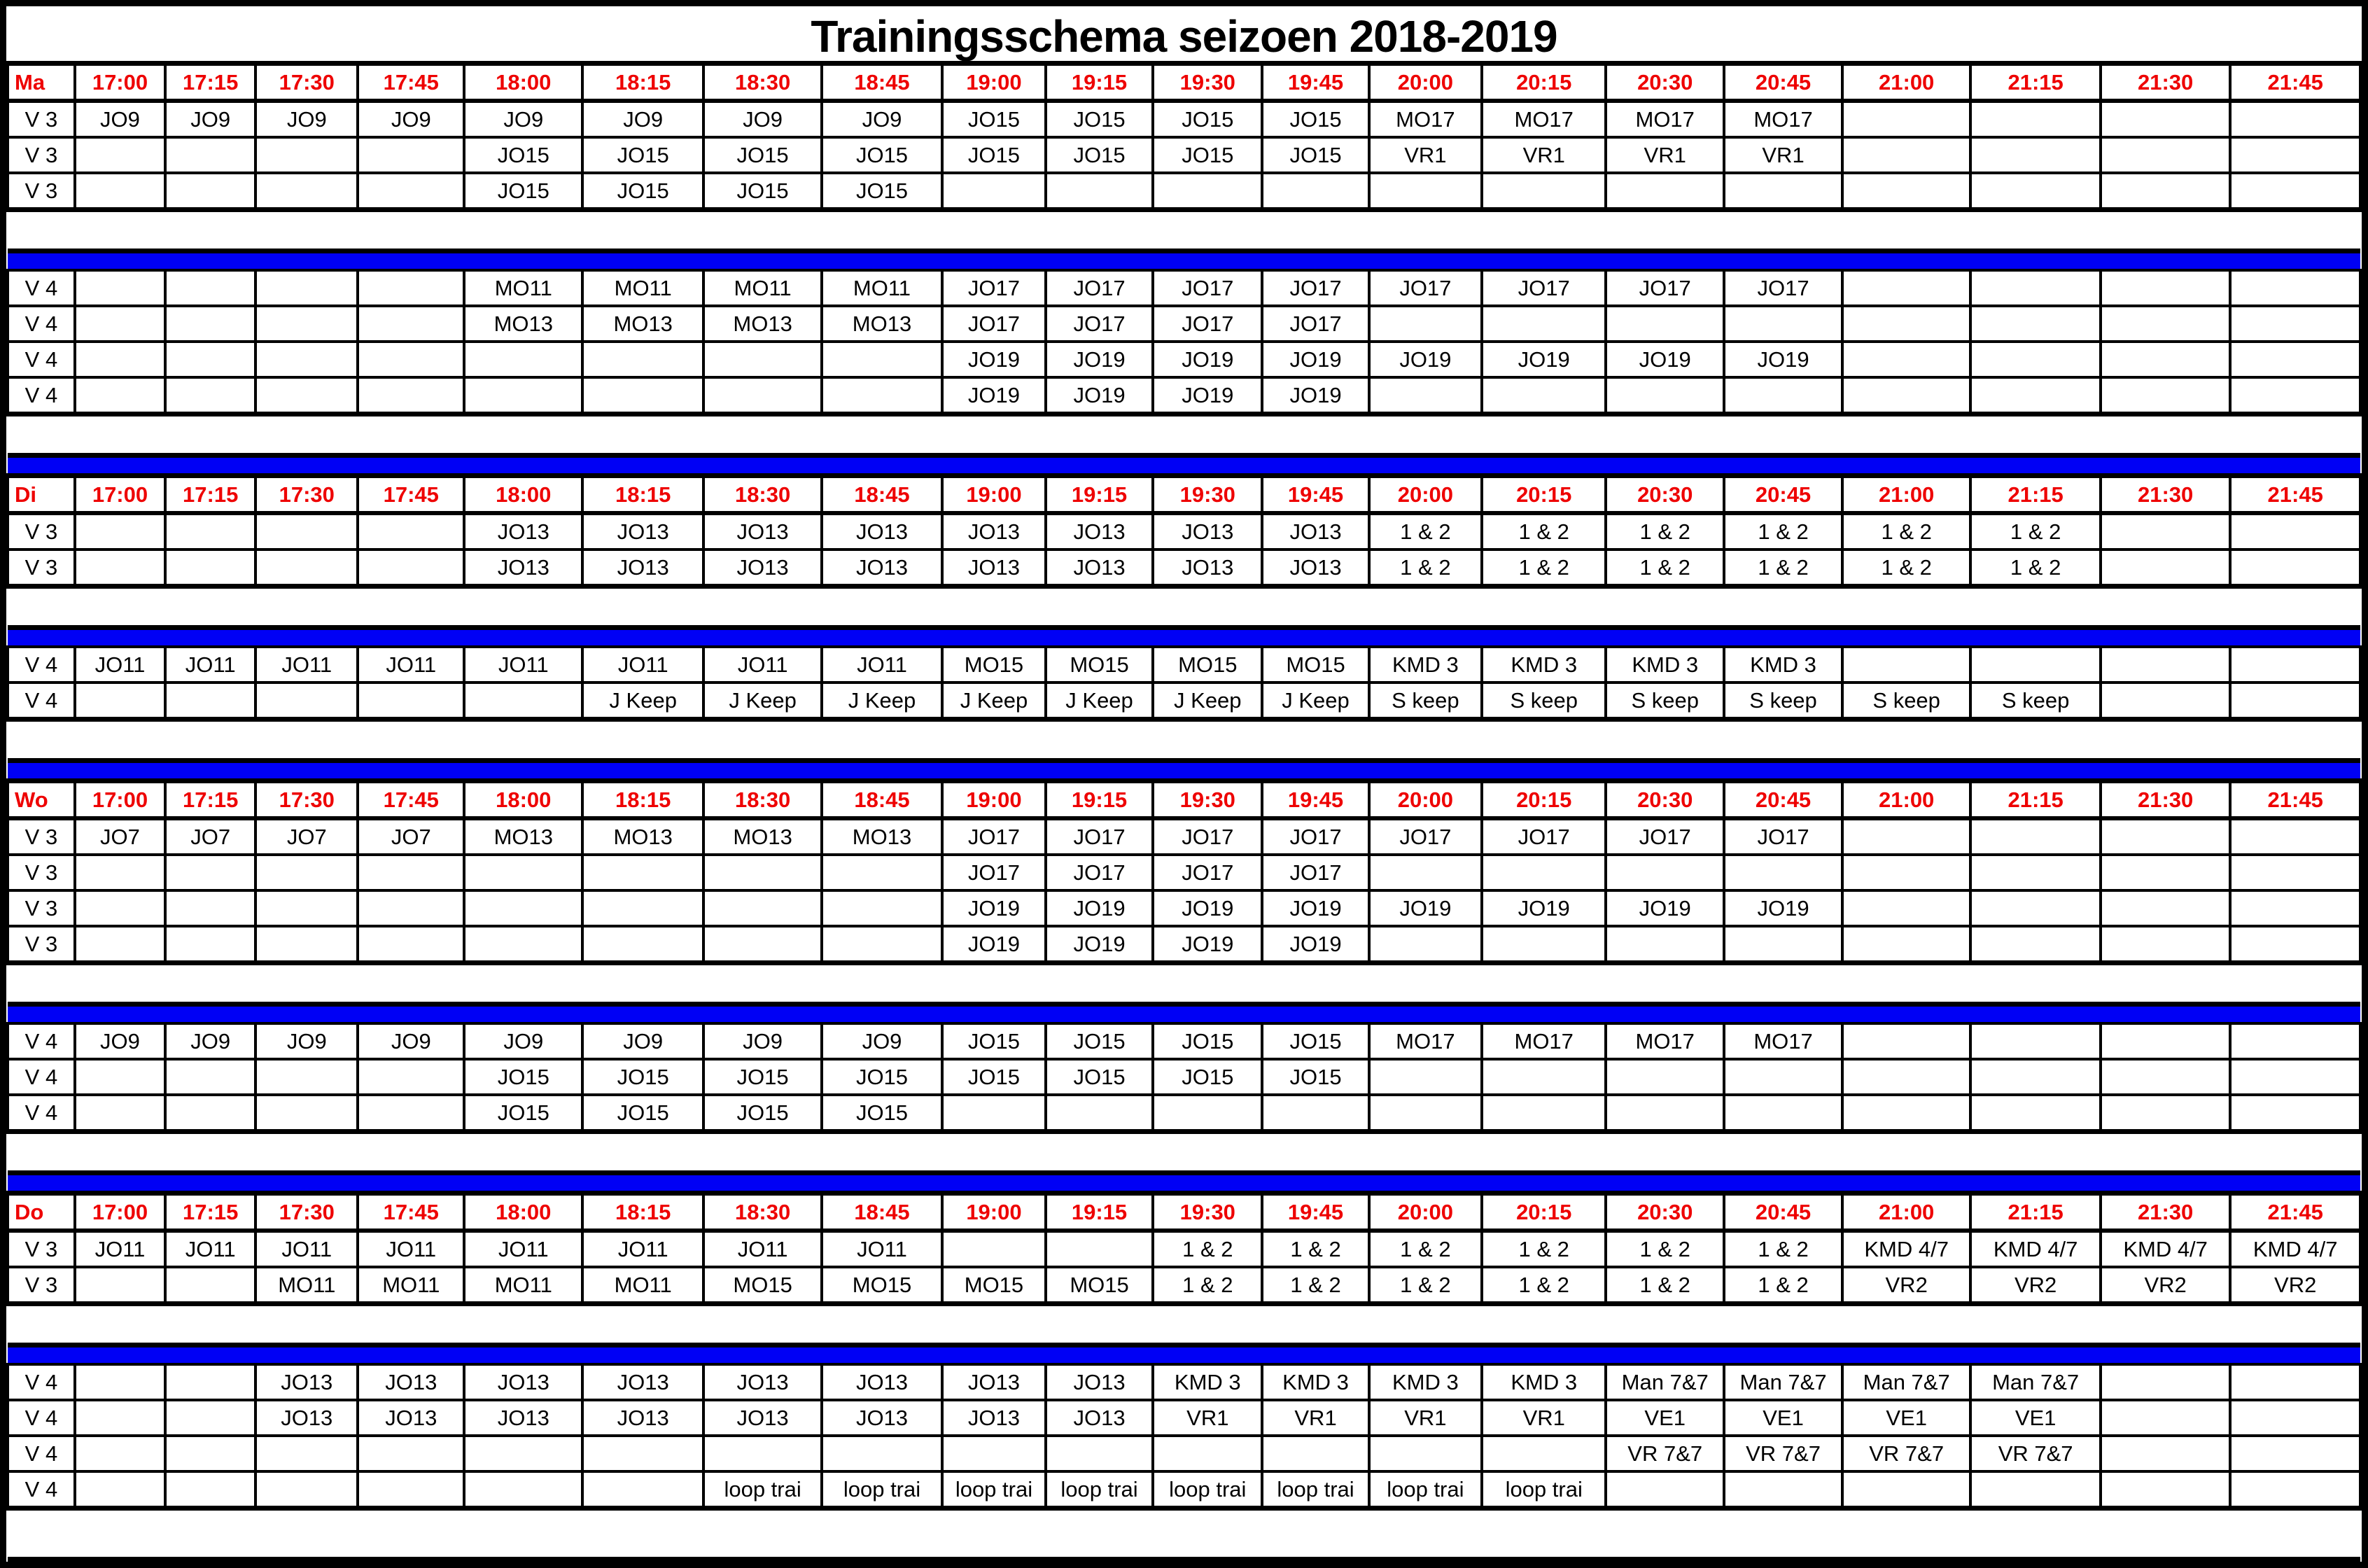  What do you see at coordinates (41, 799) in the screenshot?
I see `day-label: Wo` at bounding box center [41, 799].